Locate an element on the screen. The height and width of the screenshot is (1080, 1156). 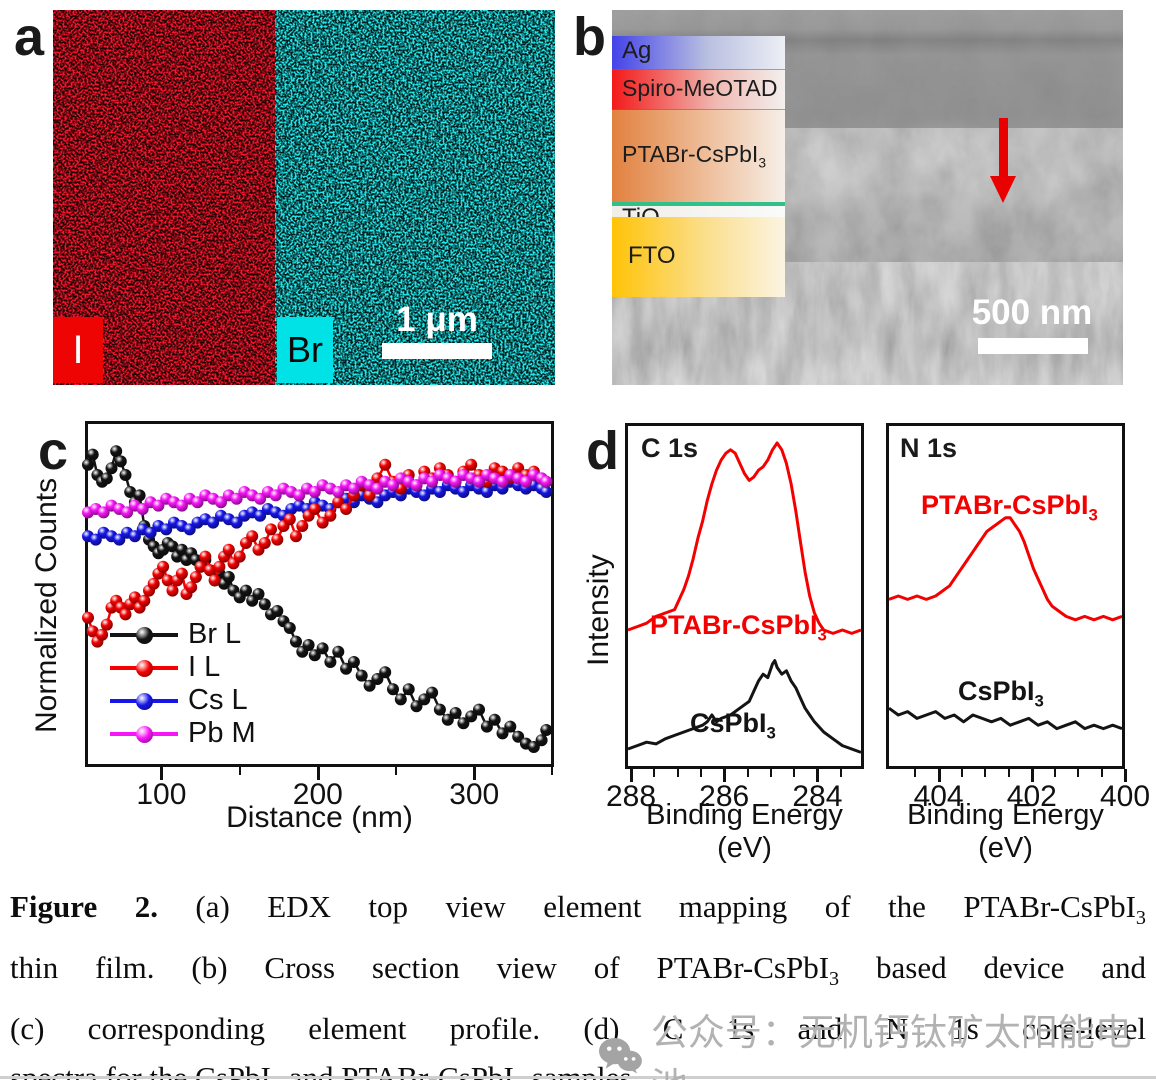
c1s-ptabr-curve-label: PTABr-CsPbI3 is located at coordinates (738, 627).